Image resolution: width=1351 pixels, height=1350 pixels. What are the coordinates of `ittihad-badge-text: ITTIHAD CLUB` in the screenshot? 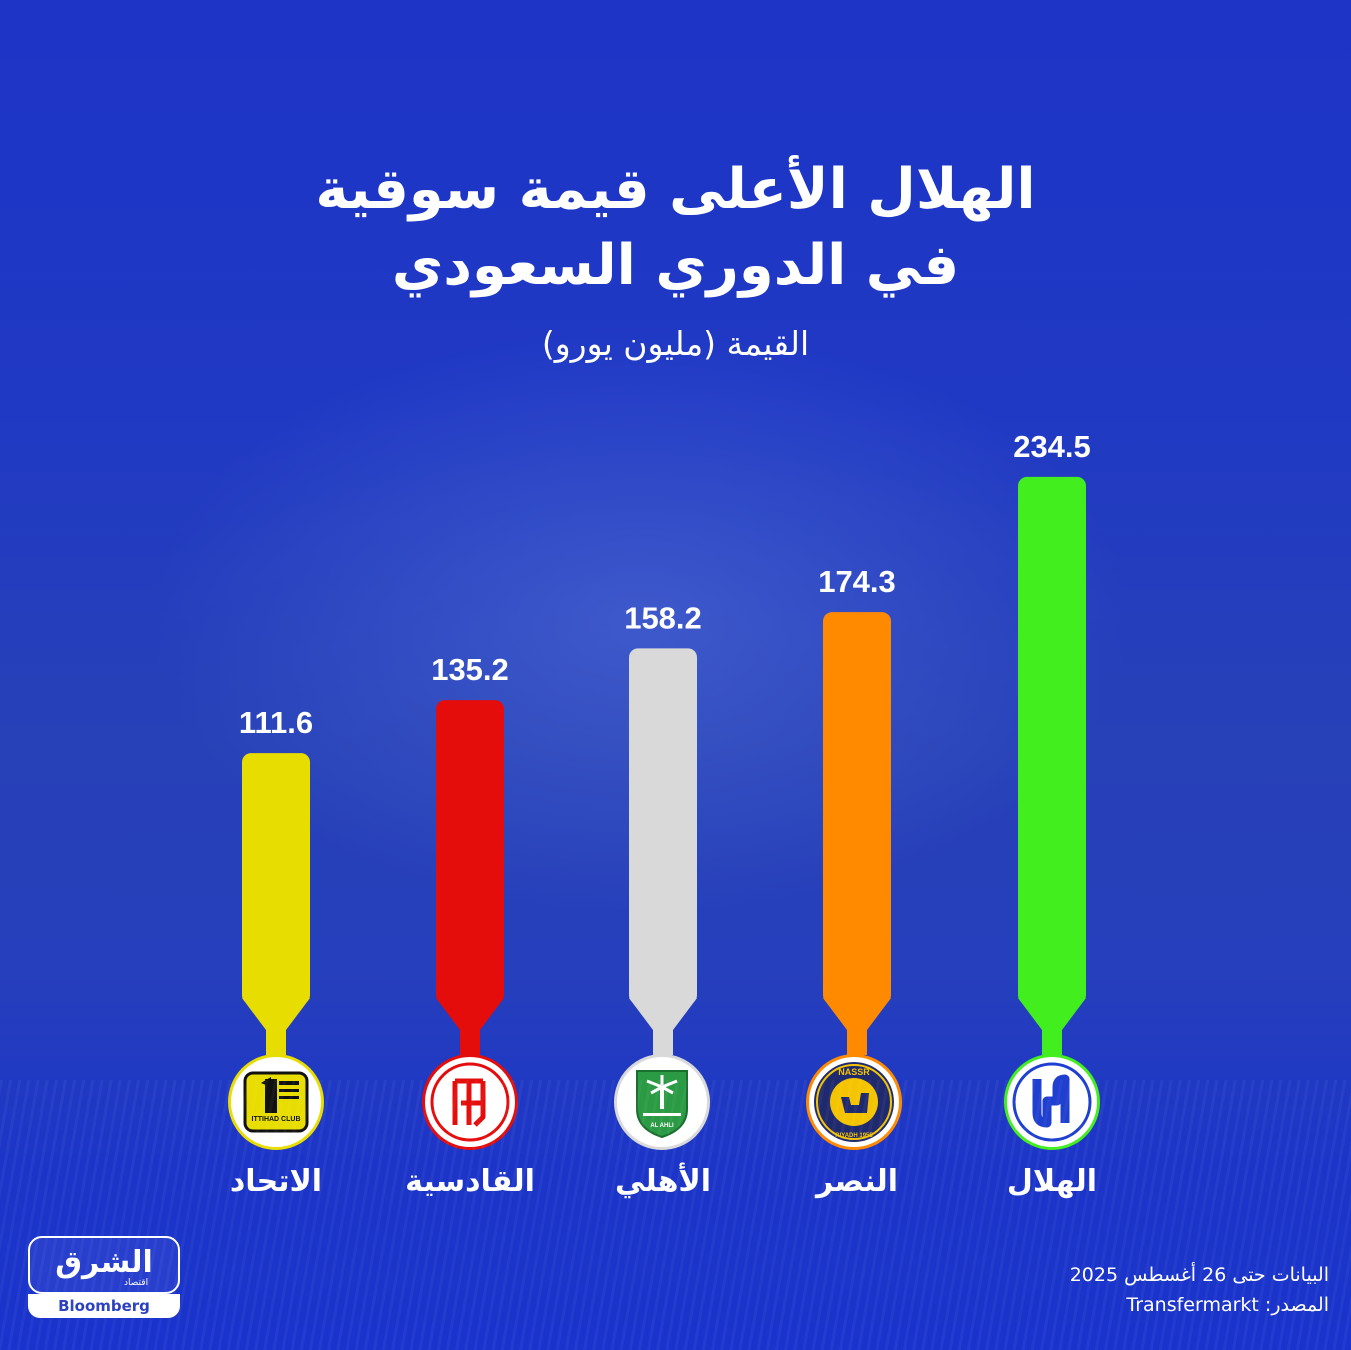 It's located at (276, 1119).